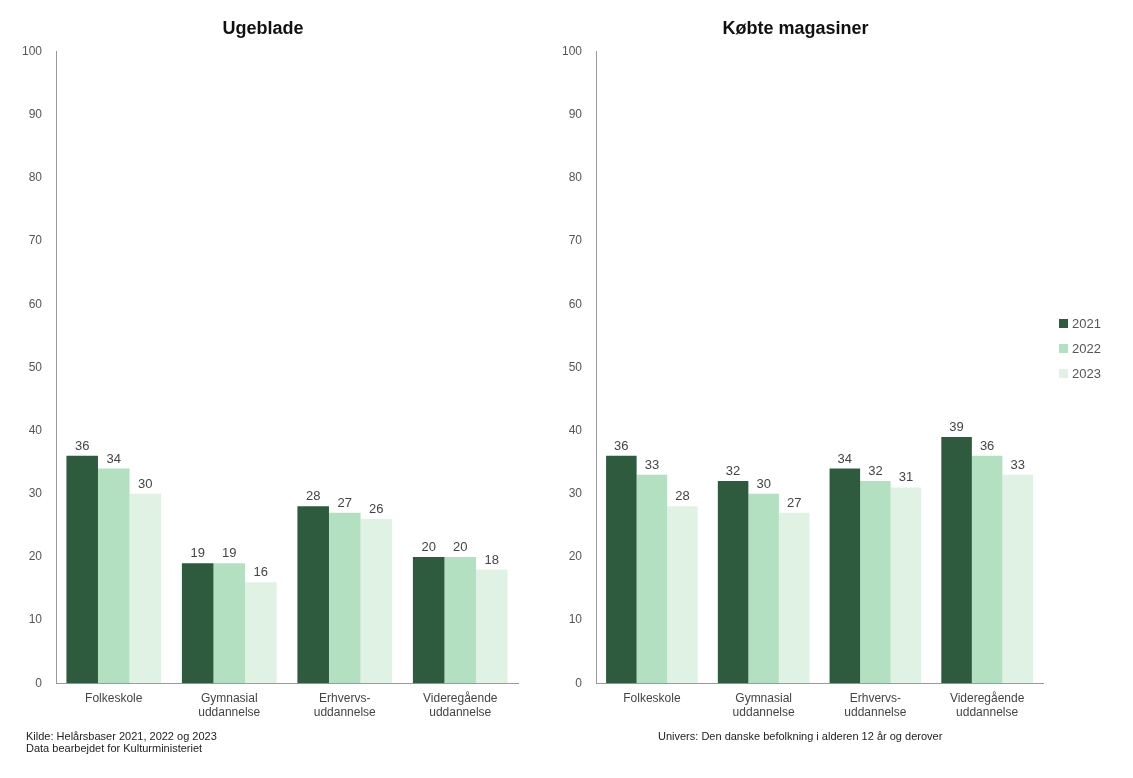  I want to click on legend-label: 2022, so click(1086, 348).